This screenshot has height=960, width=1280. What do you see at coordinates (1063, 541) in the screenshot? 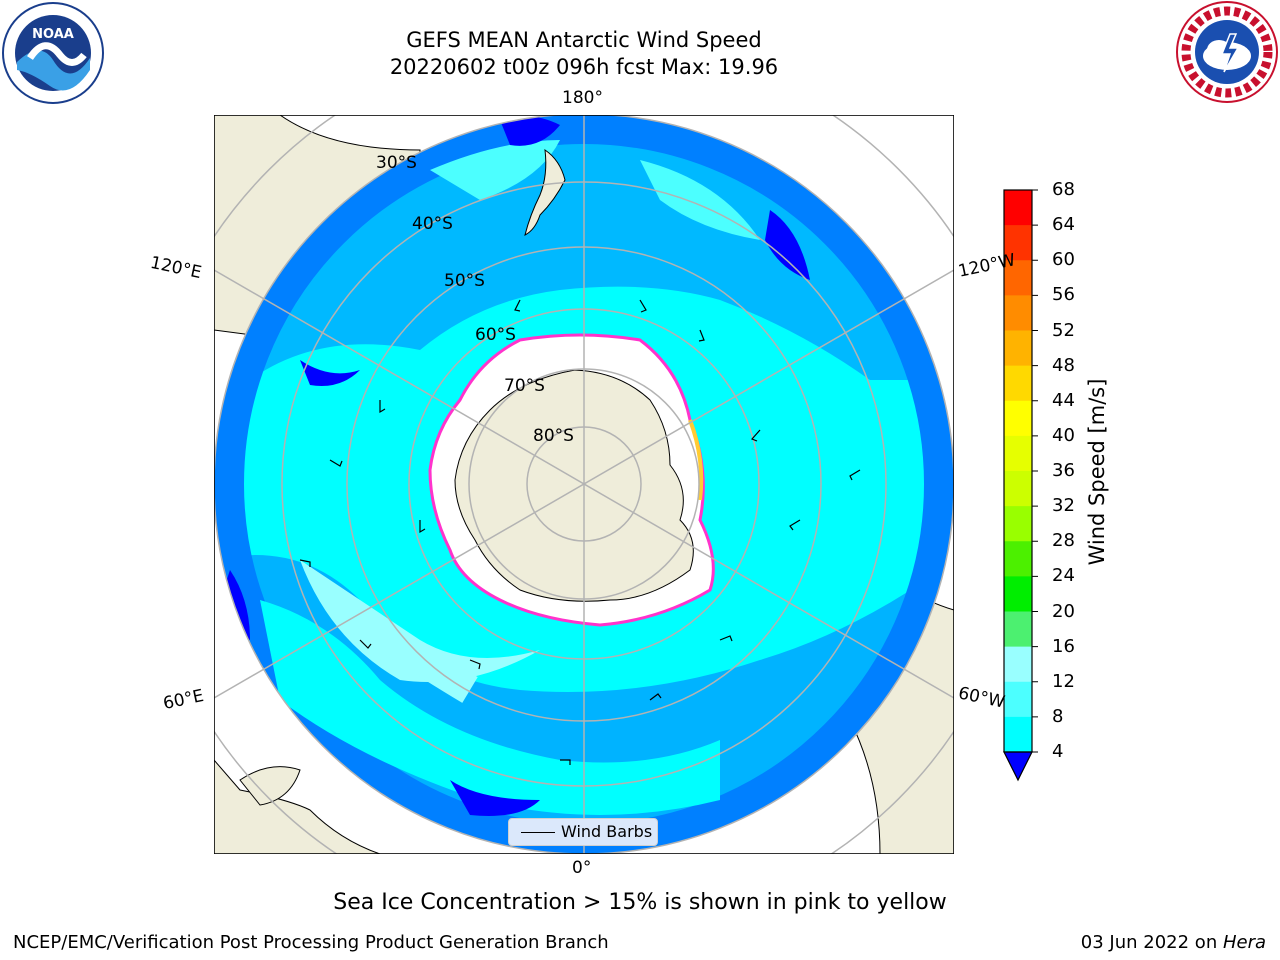
I see `colorbar-tick-label: 28` at bounding box center [1063, 541].